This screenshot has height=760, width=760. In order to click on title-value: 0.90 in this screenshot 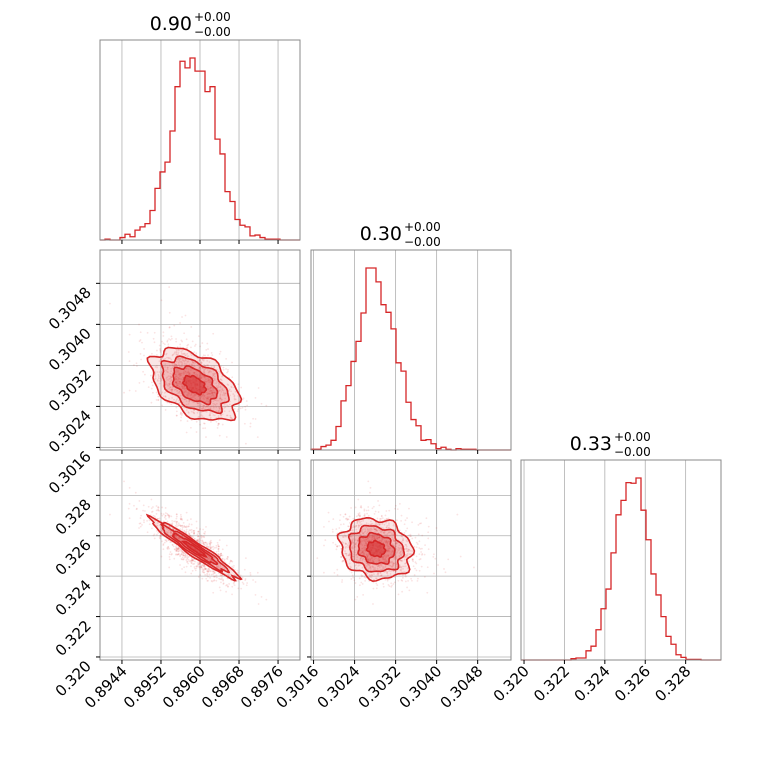, I will do `click(171, 24)`.